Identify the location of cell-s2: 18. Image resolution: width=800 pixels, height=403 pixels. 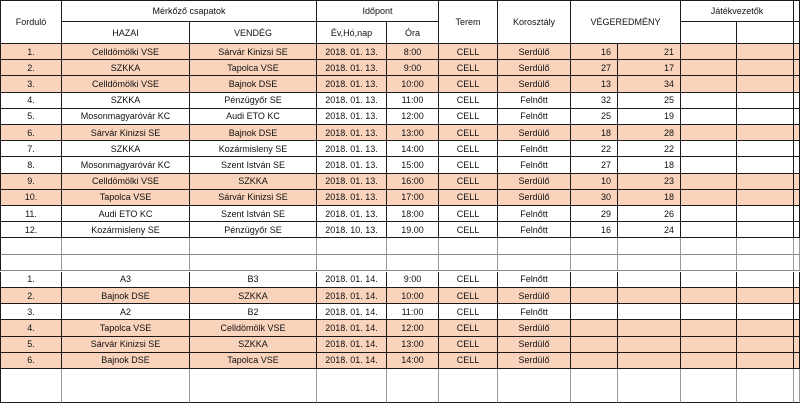
(649, 165).